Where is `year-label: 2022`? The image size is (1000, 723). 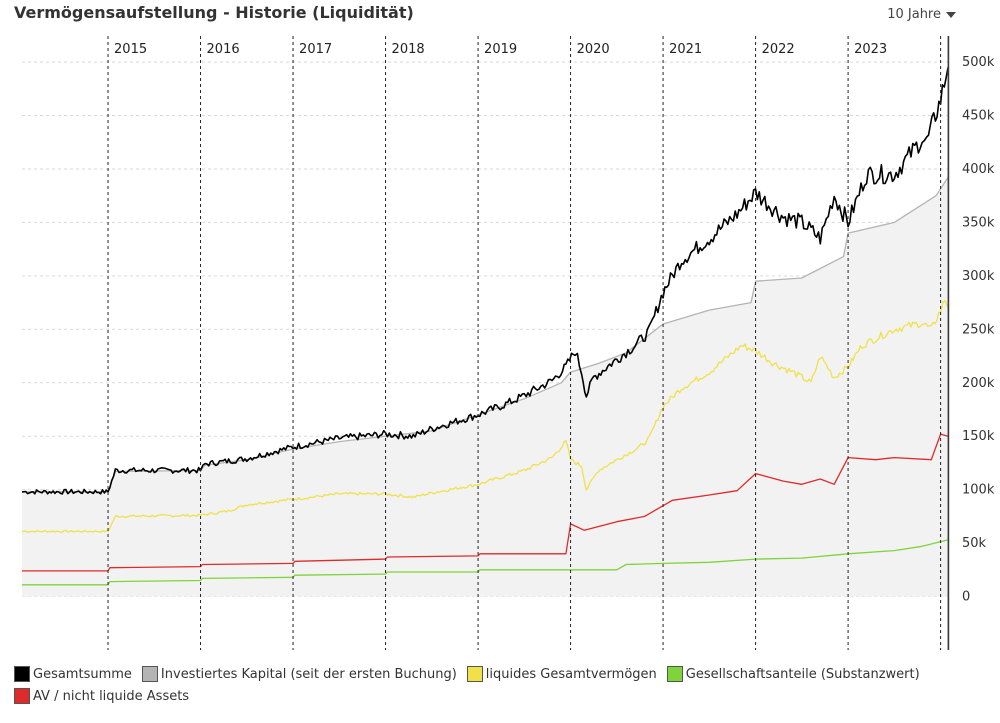 year-label: 2022 is located at coordinates (778, 49).